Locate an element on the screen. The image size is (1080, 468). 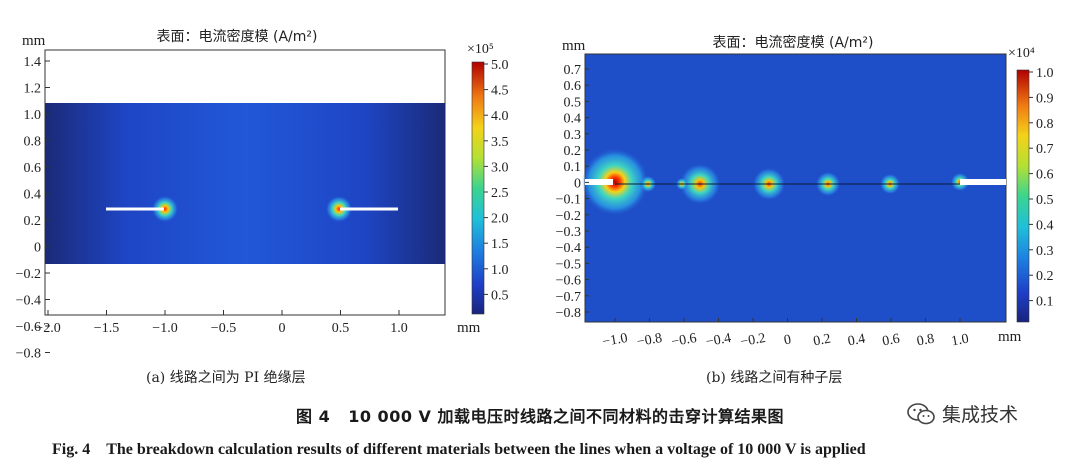
subcaption-b: (b) 线路之间有种子层 is located at coordinates (774, 378).